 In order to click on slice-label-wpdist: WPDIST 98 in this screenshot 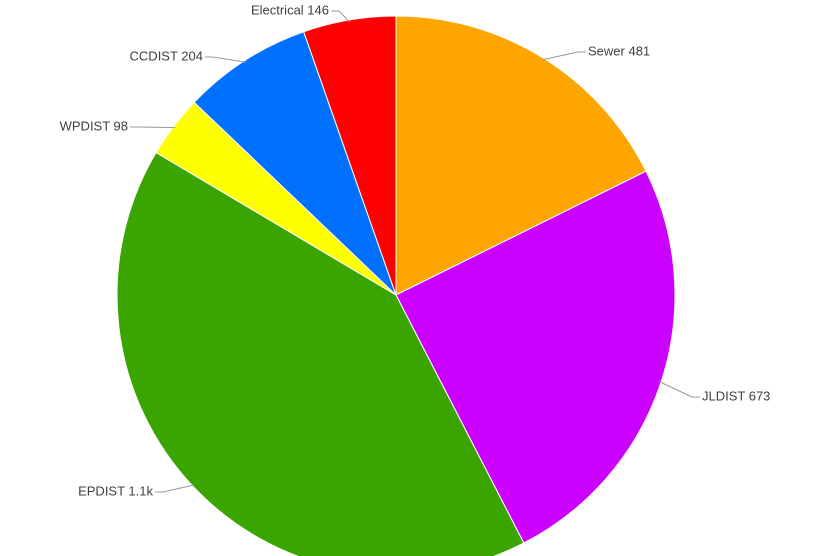, I will do `click(94, 125)`.